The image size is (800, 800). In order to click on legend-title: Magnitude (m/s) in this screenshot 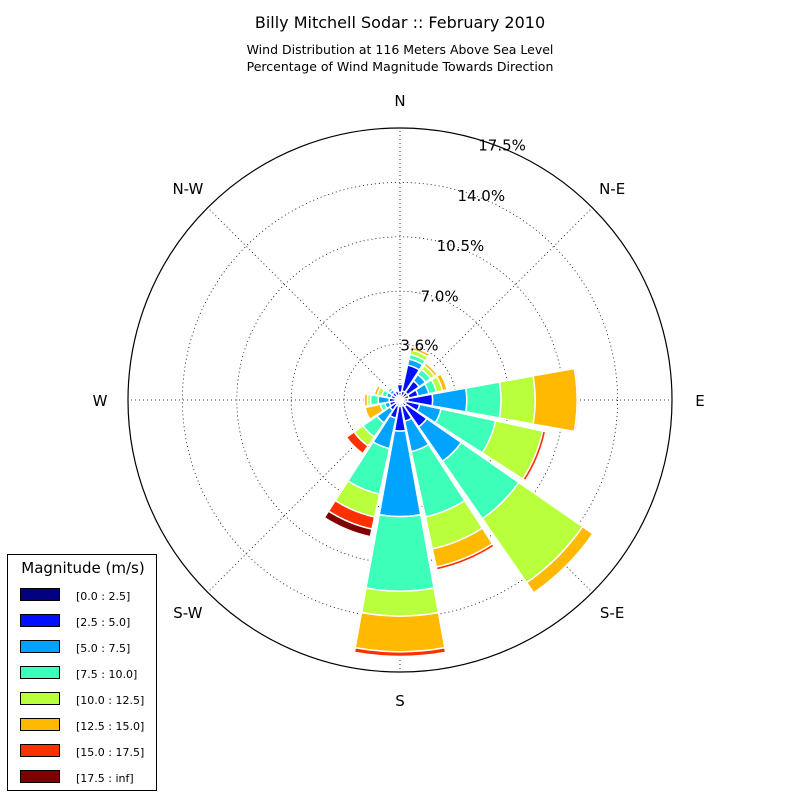, I will do `click(83, 568)`.